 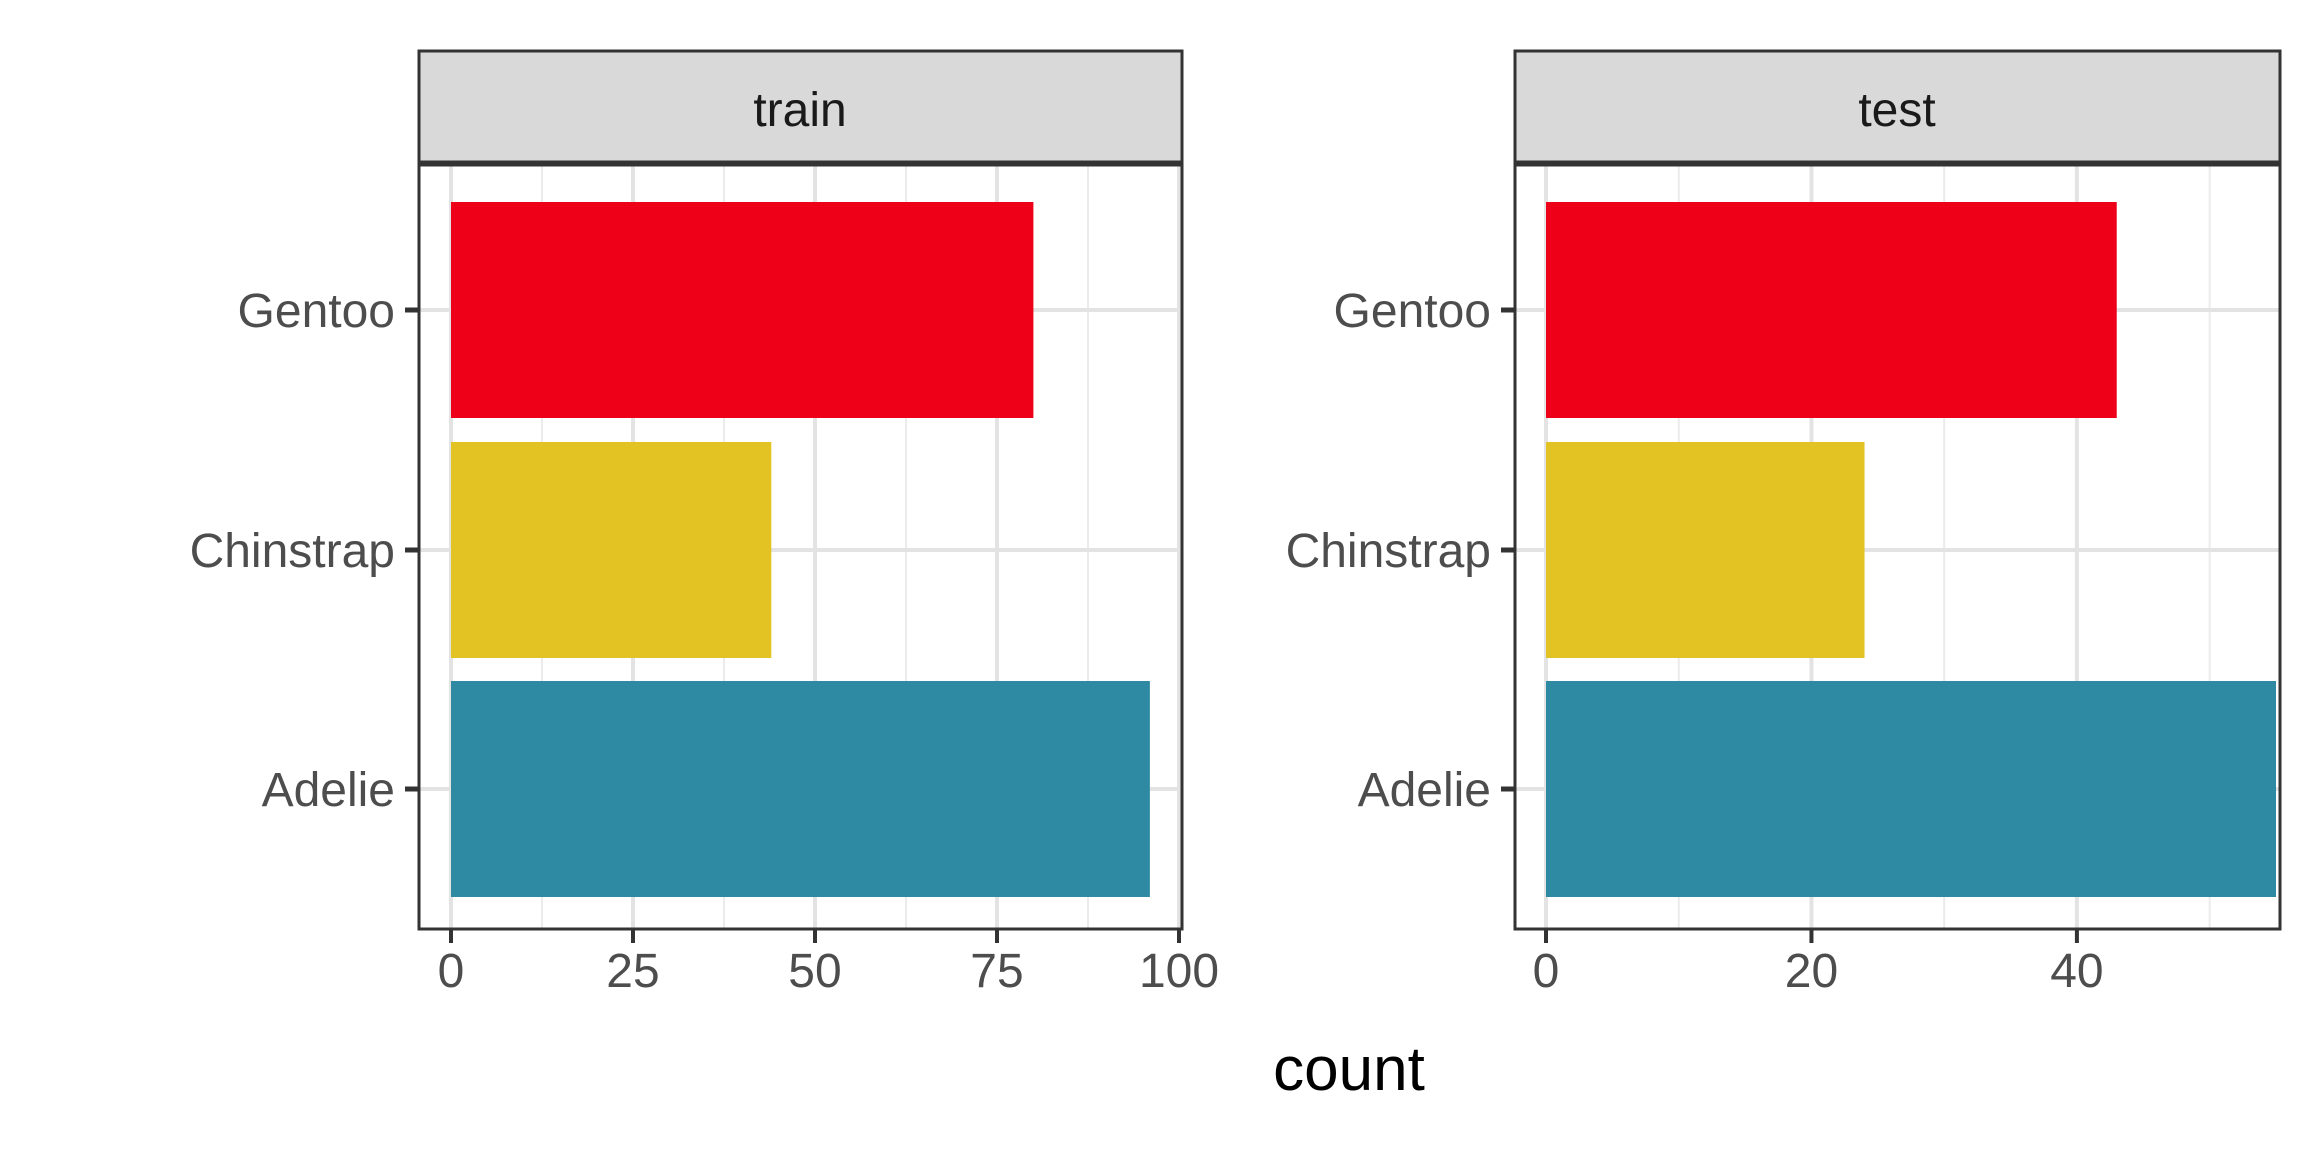 What do you see at coordinates (1896, 110) in the screenshot?
I see `facet-strip-label-test: test` at bounding box center [1896, 110].